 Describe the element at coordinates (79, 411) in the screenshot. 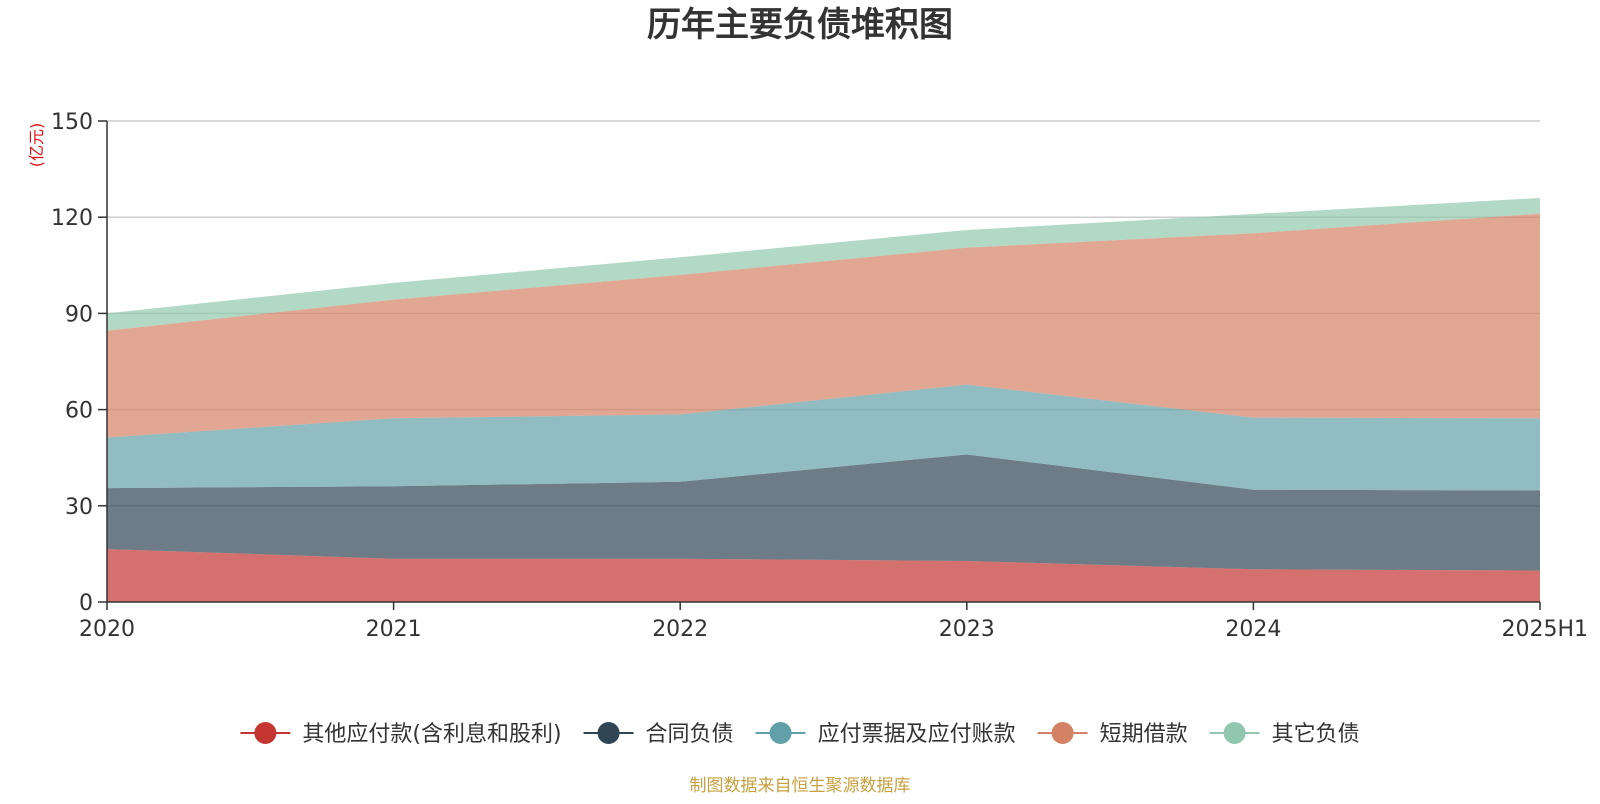

I see `y-tick-label-60: 60` at that location.